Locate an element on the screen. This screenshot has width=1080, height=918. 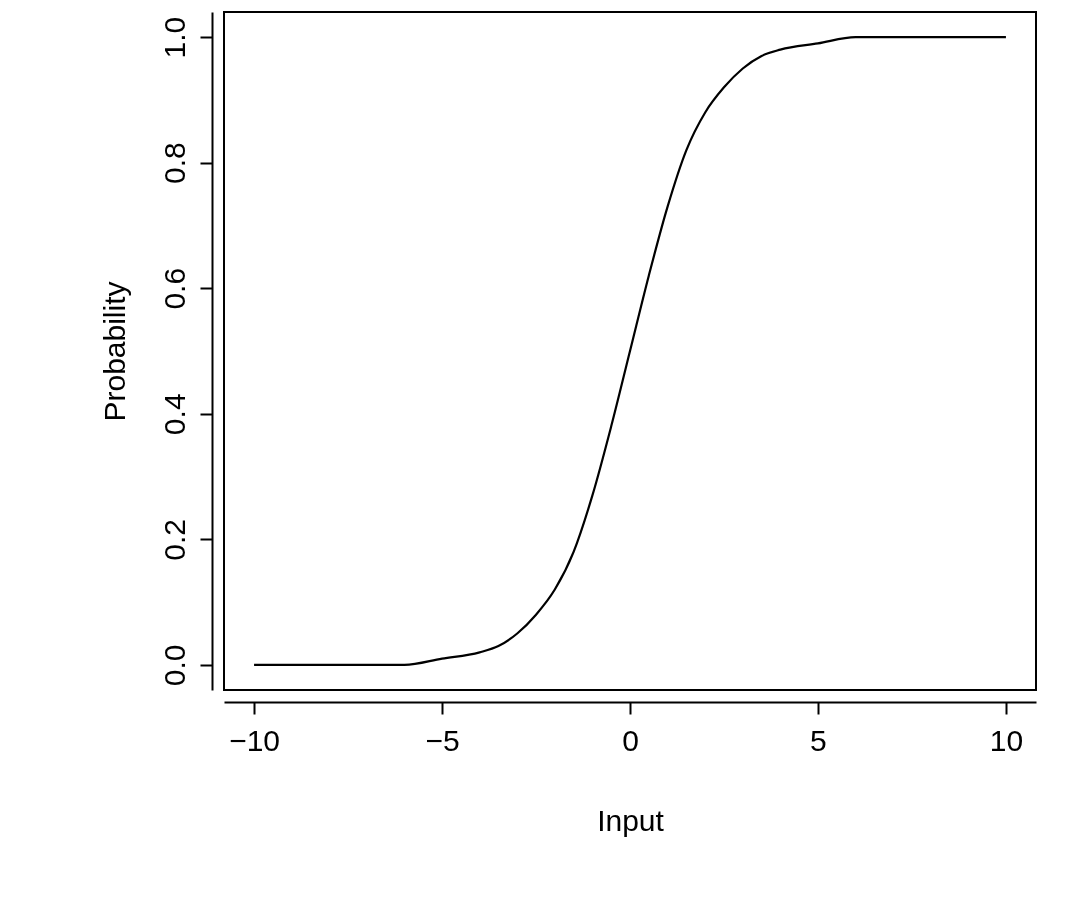
y-tick-label: 0.2 is located at coordinates (174, 539).